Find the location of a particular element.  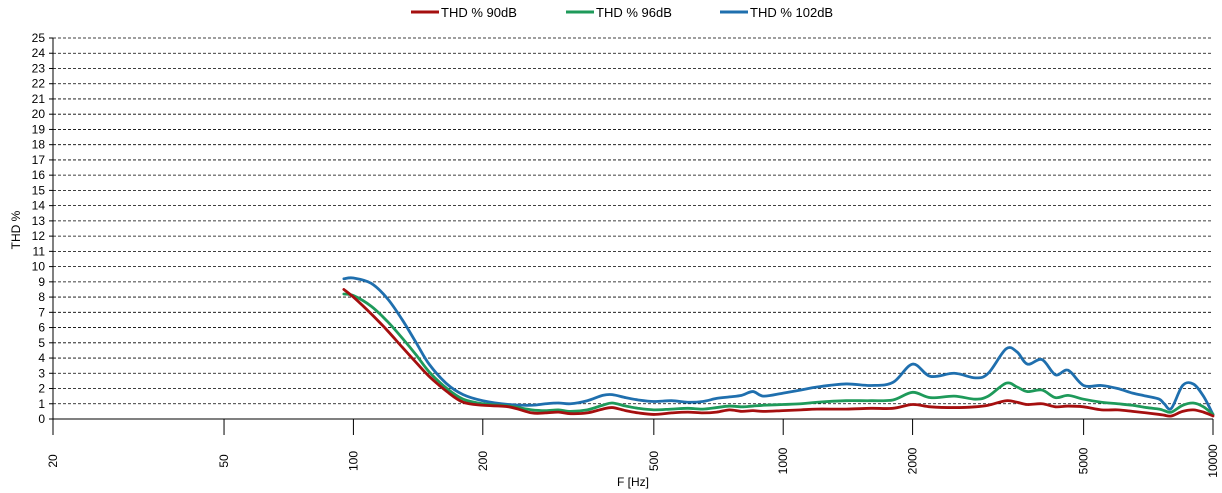

y-tick-label: 23 is located at coordinates (39, 68).